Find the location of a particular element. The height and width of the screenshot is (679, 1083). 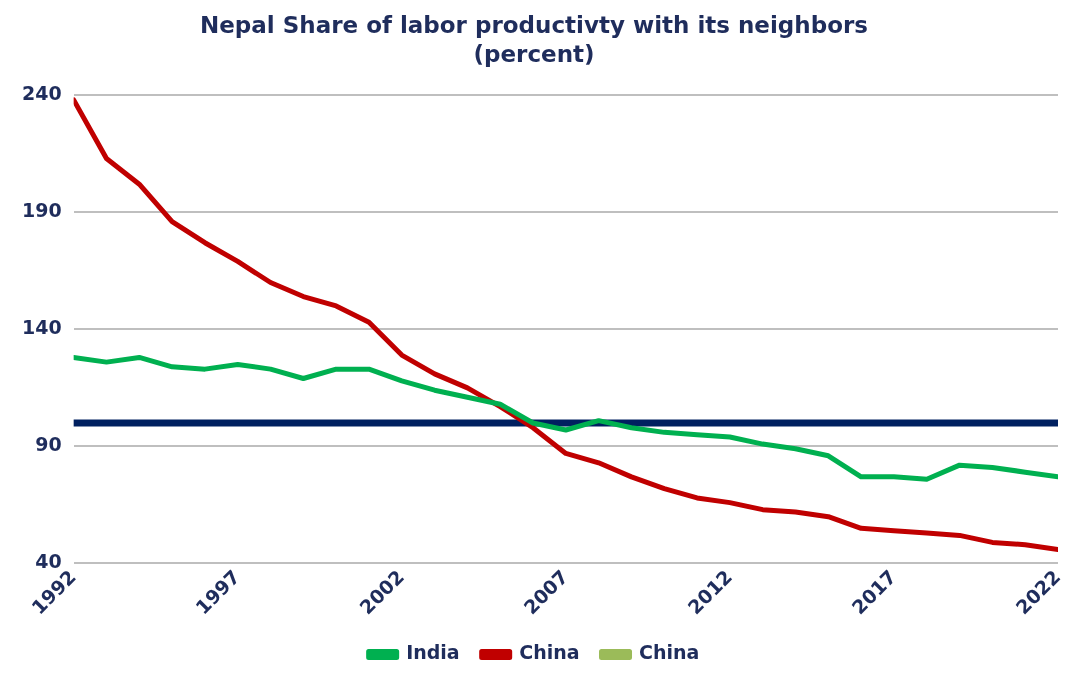

y-tick-label: 190 is located at coordinates (41, 210).